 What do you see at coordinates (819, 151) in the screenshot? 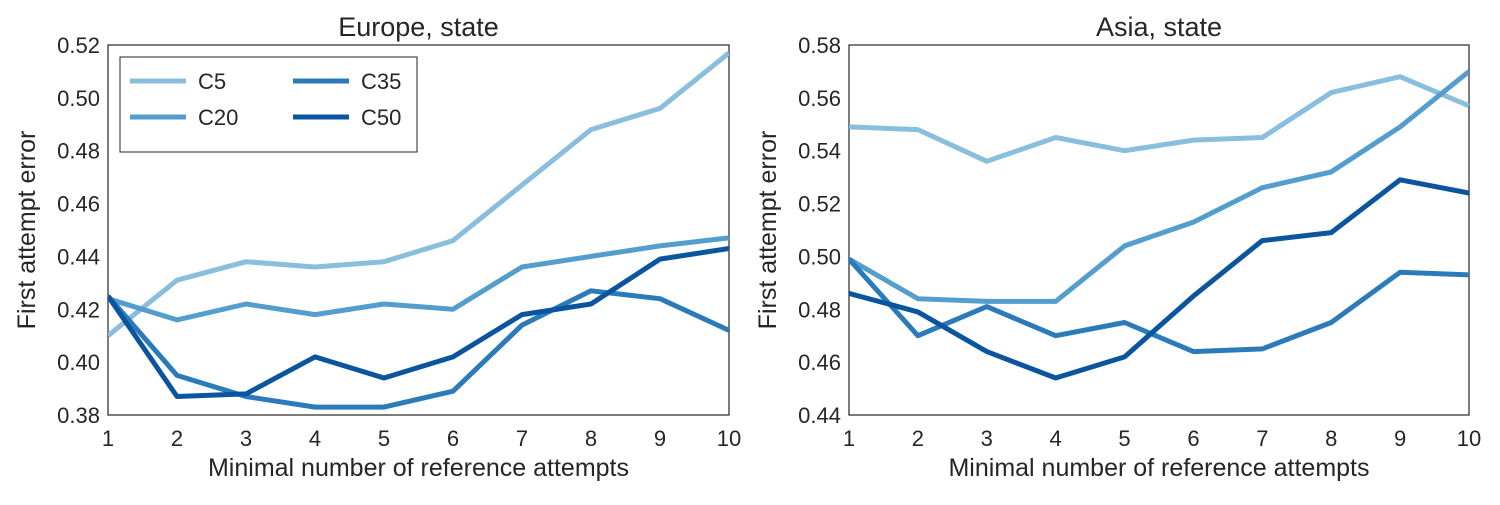
I see `y-tick-label: 0.54` at bounding box center [819, 151].